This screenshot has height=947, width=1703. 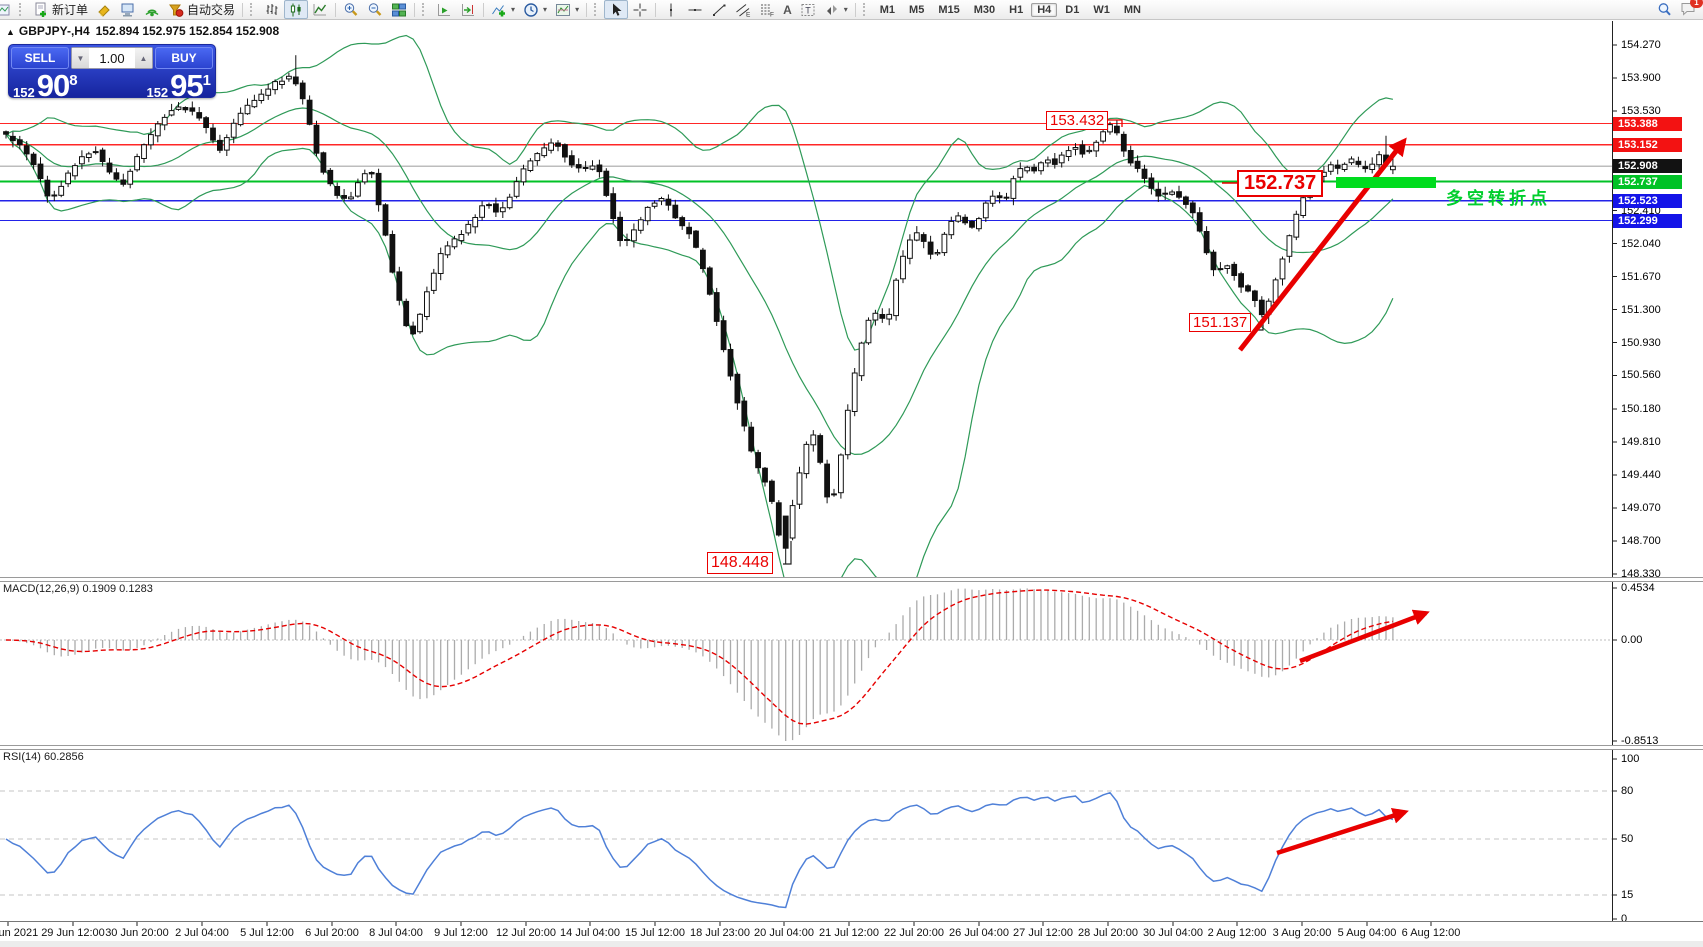 I want to click on buy-button: BUY, so click(x=184, y=58).